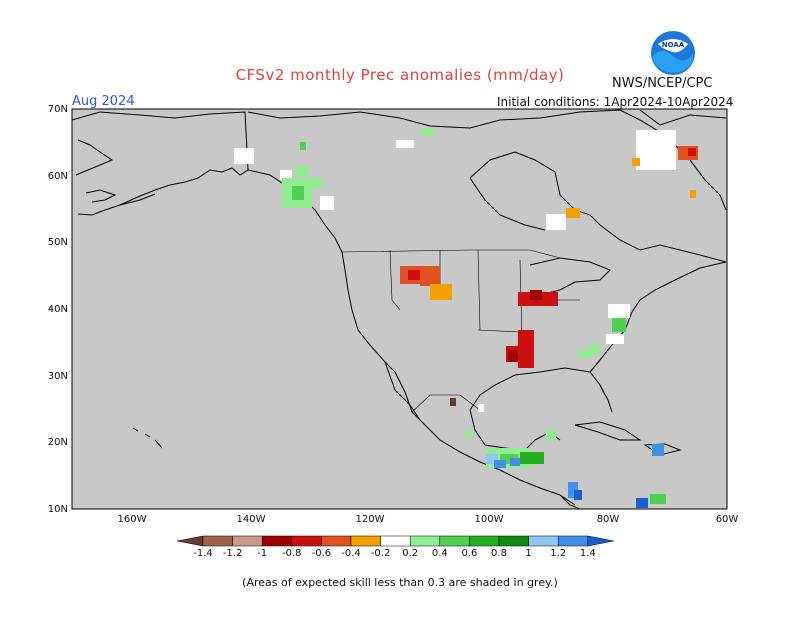 The width and height of the screenshot is (800, 618). Describe the element at coordinates (292, 553) in the screenshot. I see `legend-tick-label: -0.8` at that location.